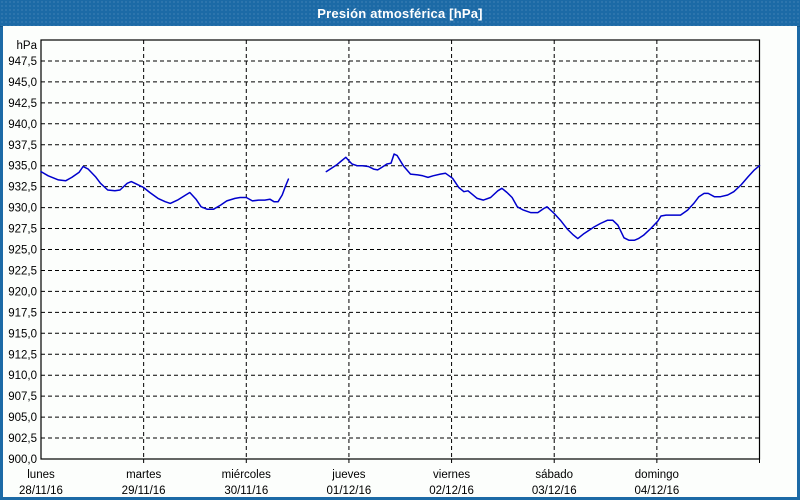  Describe the element at coordinates (22, 146) in the screenshot. I see `y-tick-label: 937,5` at that location.